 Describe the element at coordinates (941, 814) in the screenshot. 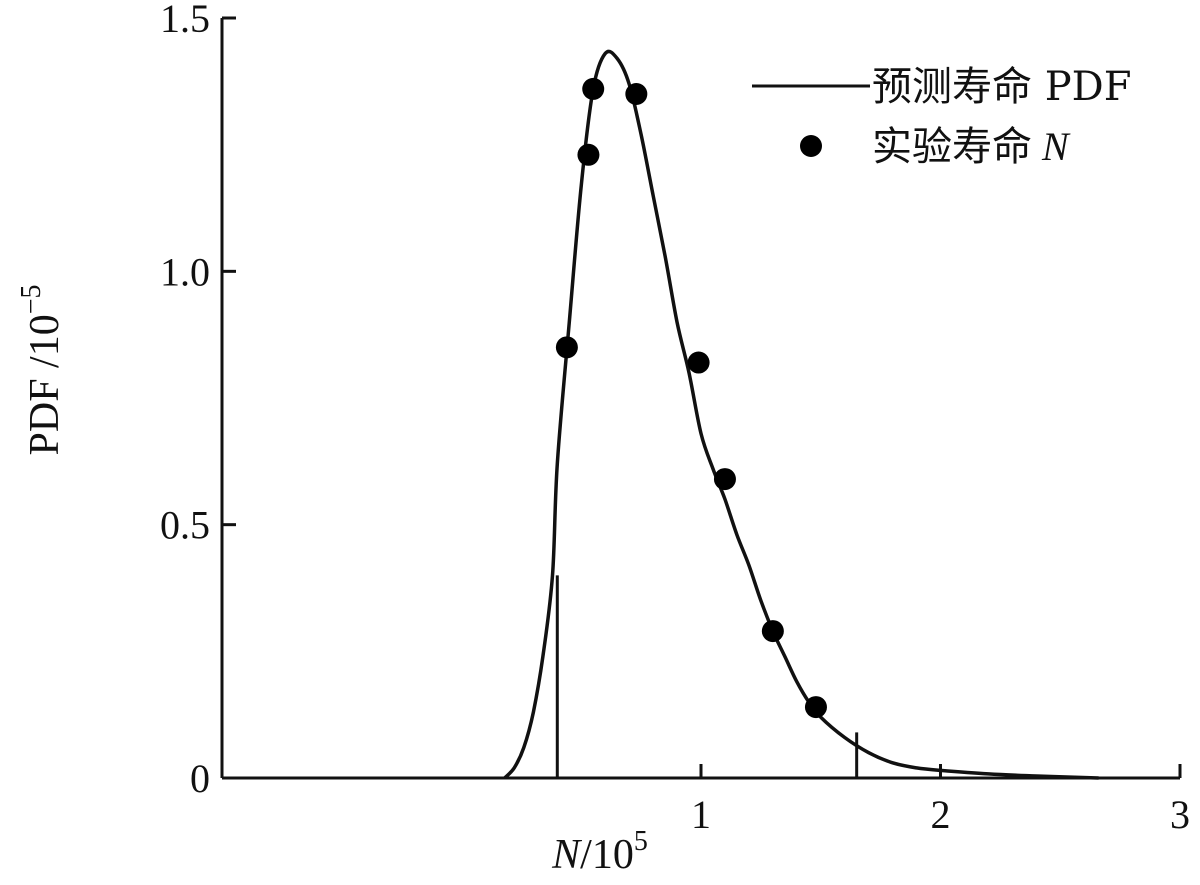

I see `x-tick-label: 2` at that location.